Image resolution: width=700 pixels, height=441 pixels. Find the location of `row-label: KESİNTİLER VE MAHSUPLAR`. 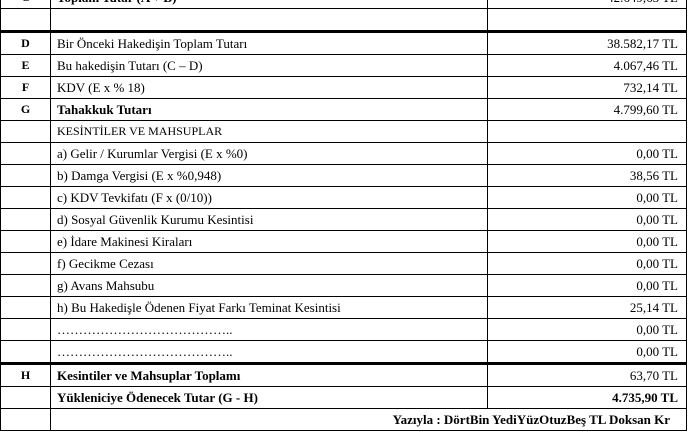

row-label: KESİNTİLER VE MAHSUPLAR is located at coordinates (269, 131).